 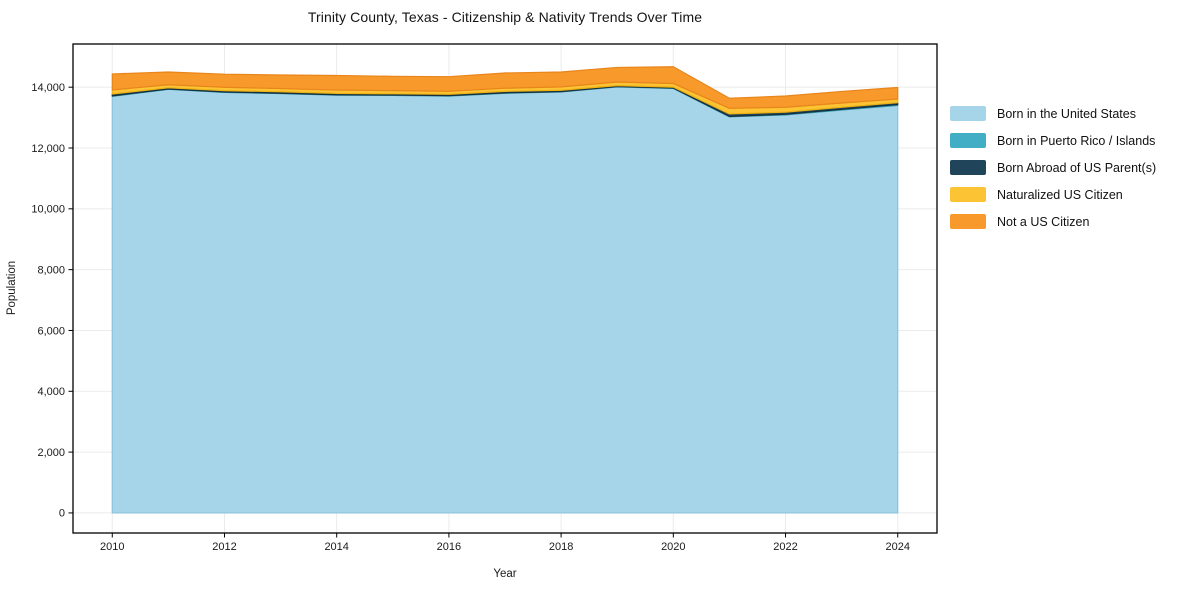 What do you see at coordinates (505, 87) in the screenshot?
I see `area-not-a-us-citizen` at bounding box center [505, 87].